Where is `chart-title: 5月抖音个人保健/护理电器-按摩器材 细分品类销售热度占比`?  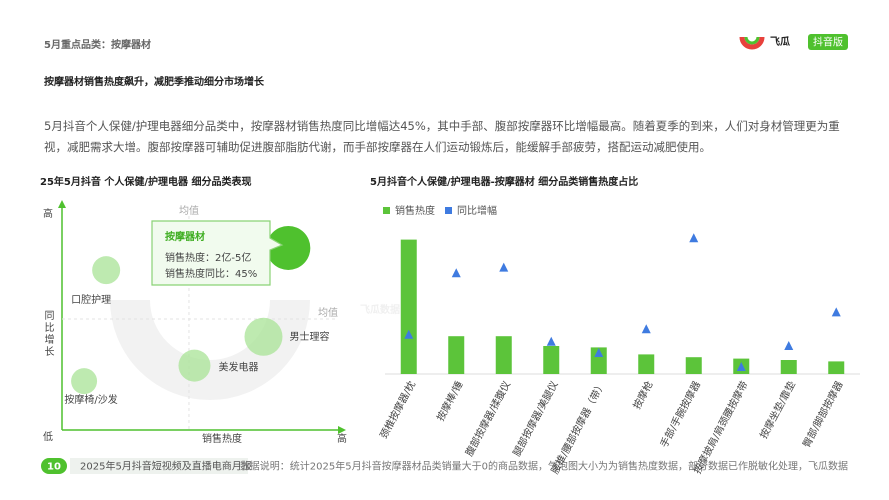 chart-title: 5月抖音个人保健/护理电器-按摩器材 细分品类销售热度占比 is located at coordinates (504, 181).